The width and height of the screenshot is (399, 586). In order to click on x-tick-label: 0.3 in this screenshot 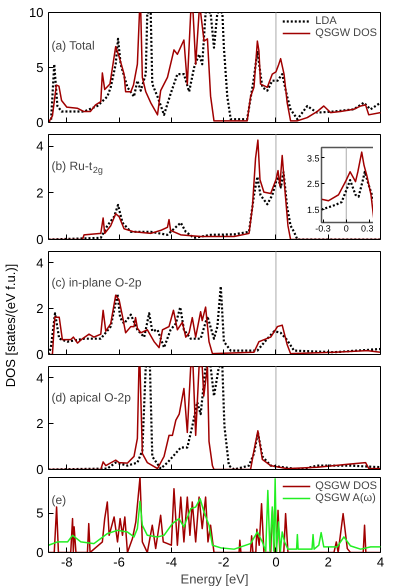, I will do `click(367, 229)`.